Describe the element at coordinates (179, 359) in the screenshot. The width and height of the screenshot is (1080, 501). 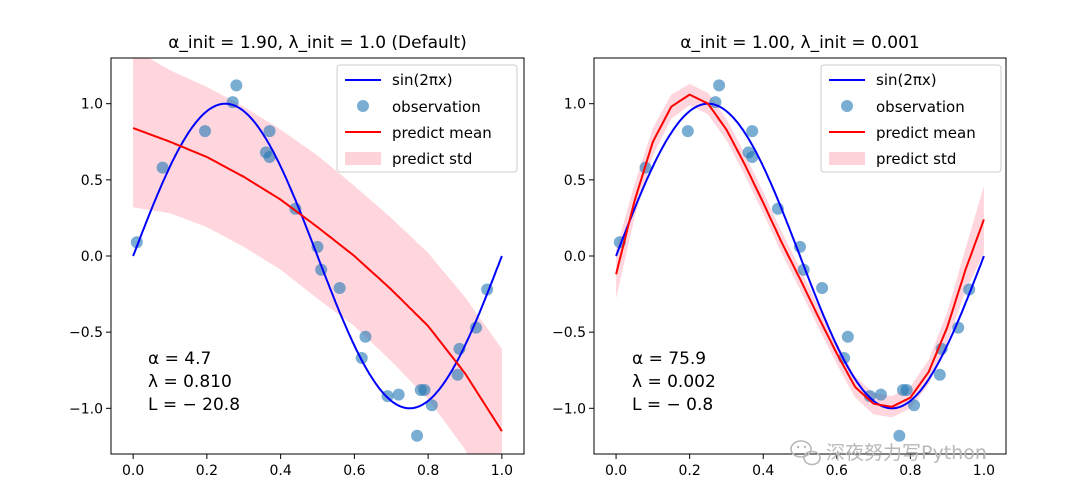
I see `annotation-alpha: α = 4.7` at that location.